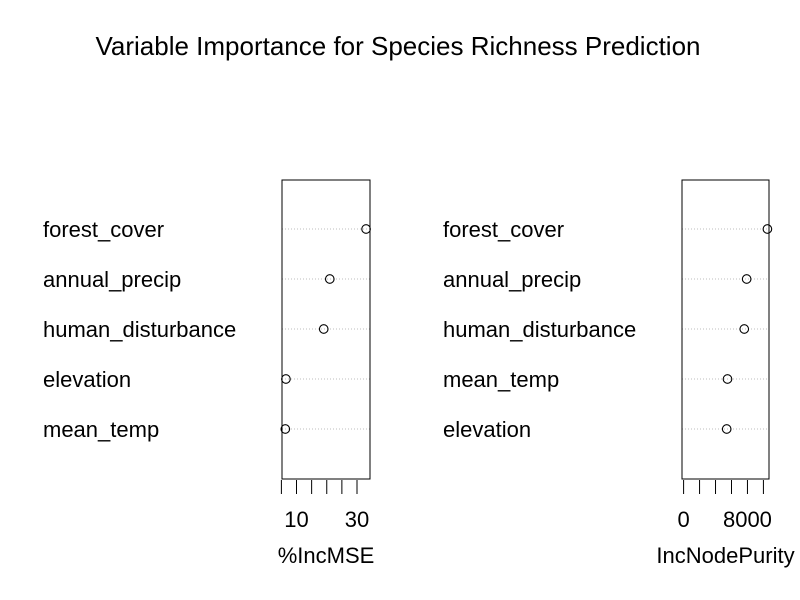 The image size is (800, 600). What do you see at coordinates (683, 519) in the screenshot?
I see `tick-label: 0` at bounding box center [683, 519].